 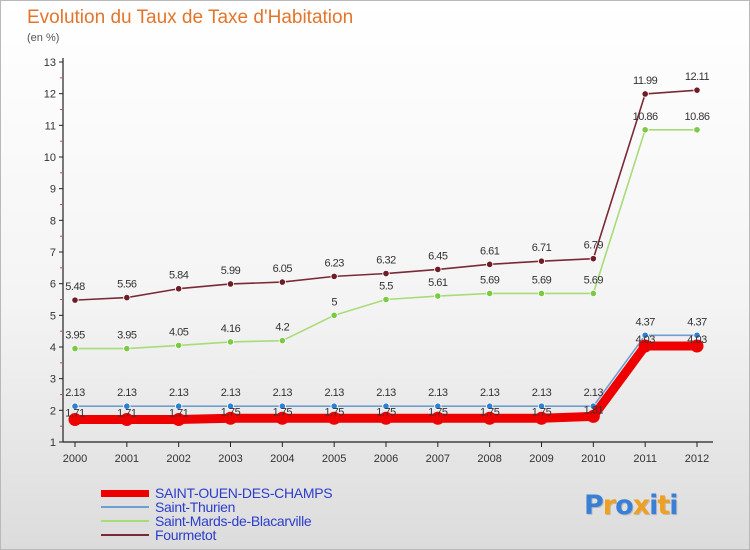 I want to click on data-label: 6.71, so click(x=542, y=248).